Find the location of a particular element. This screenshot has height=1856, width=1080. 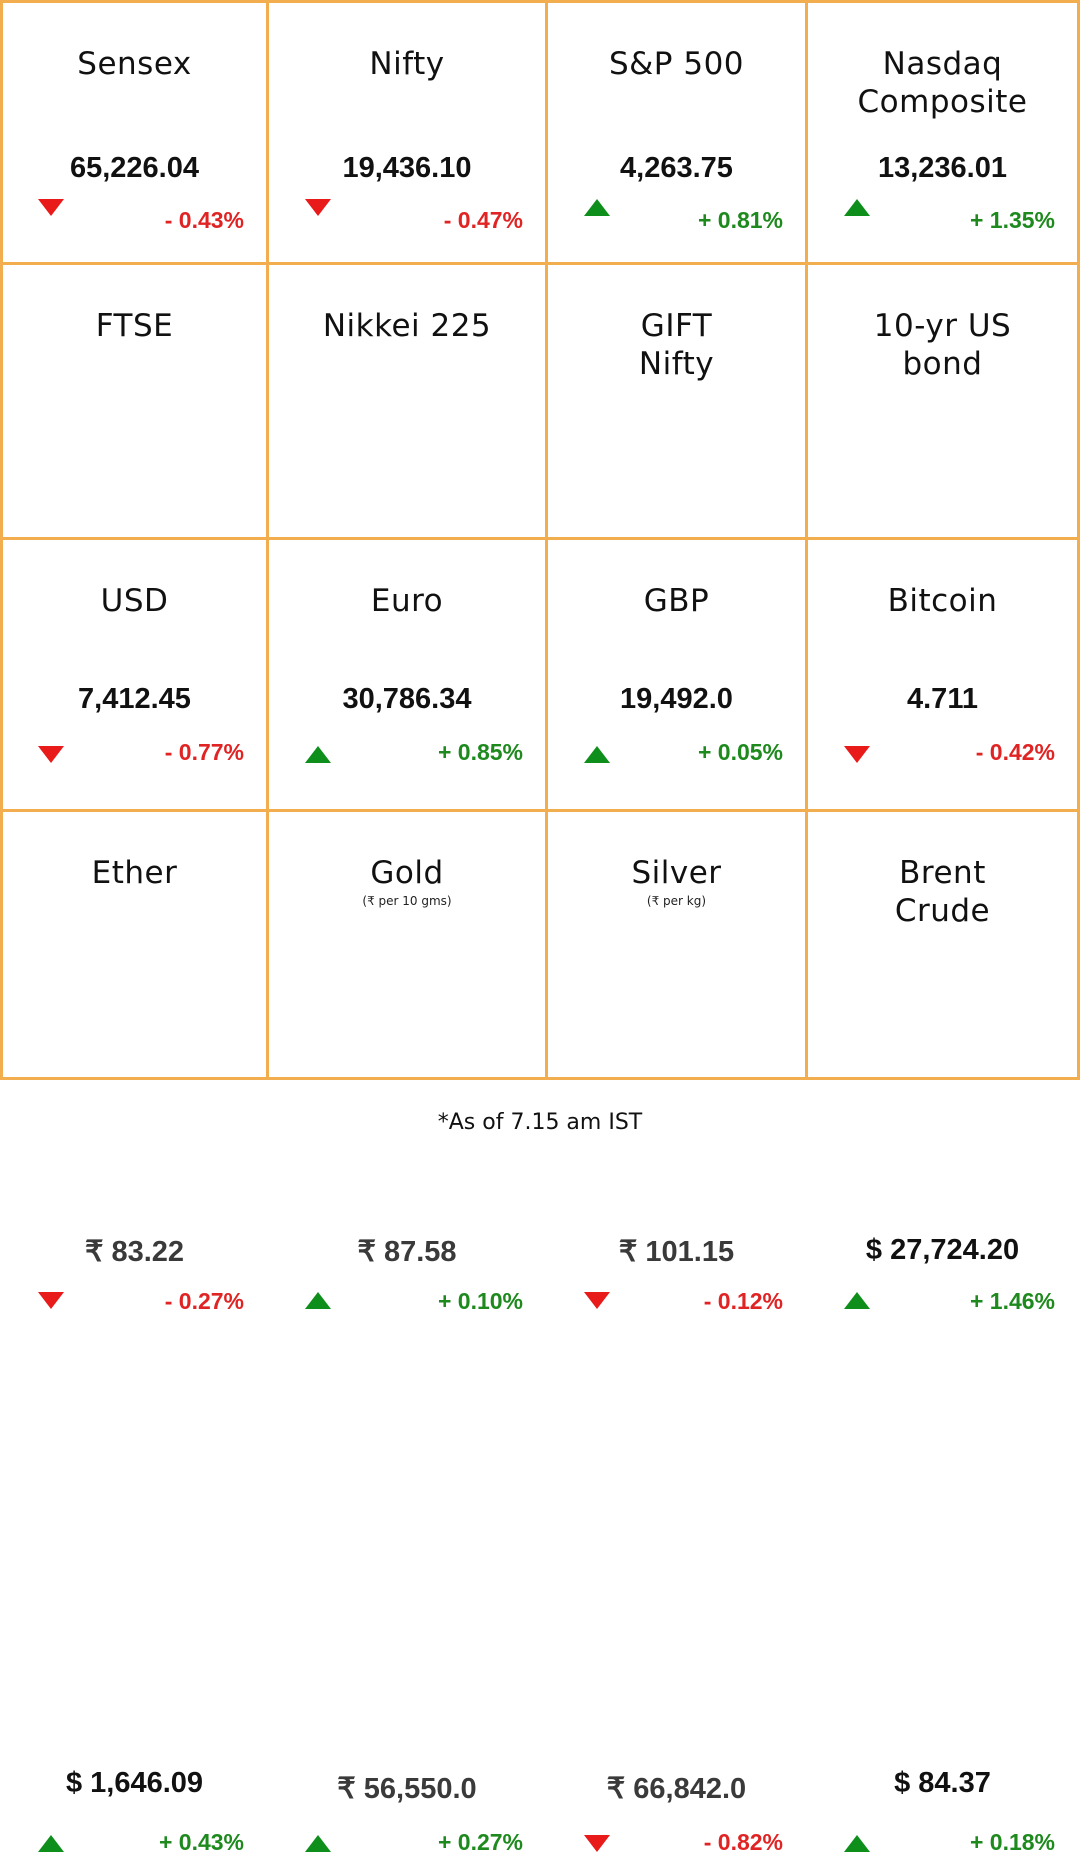

ticker-change-percent: + 0.81% is located at coordinates (740, 220).